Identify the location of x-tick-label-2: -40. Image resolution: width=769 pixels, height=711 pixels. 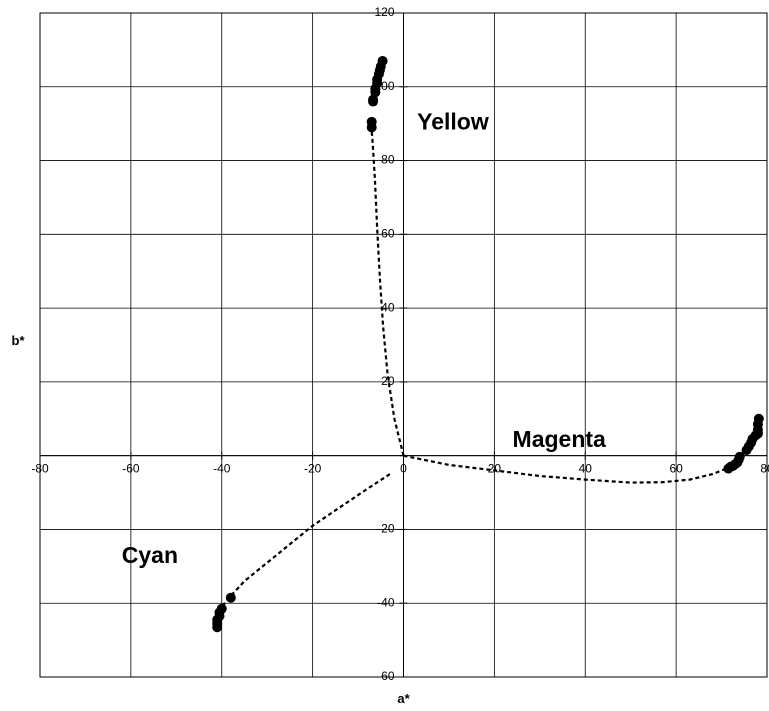
(222, 468).